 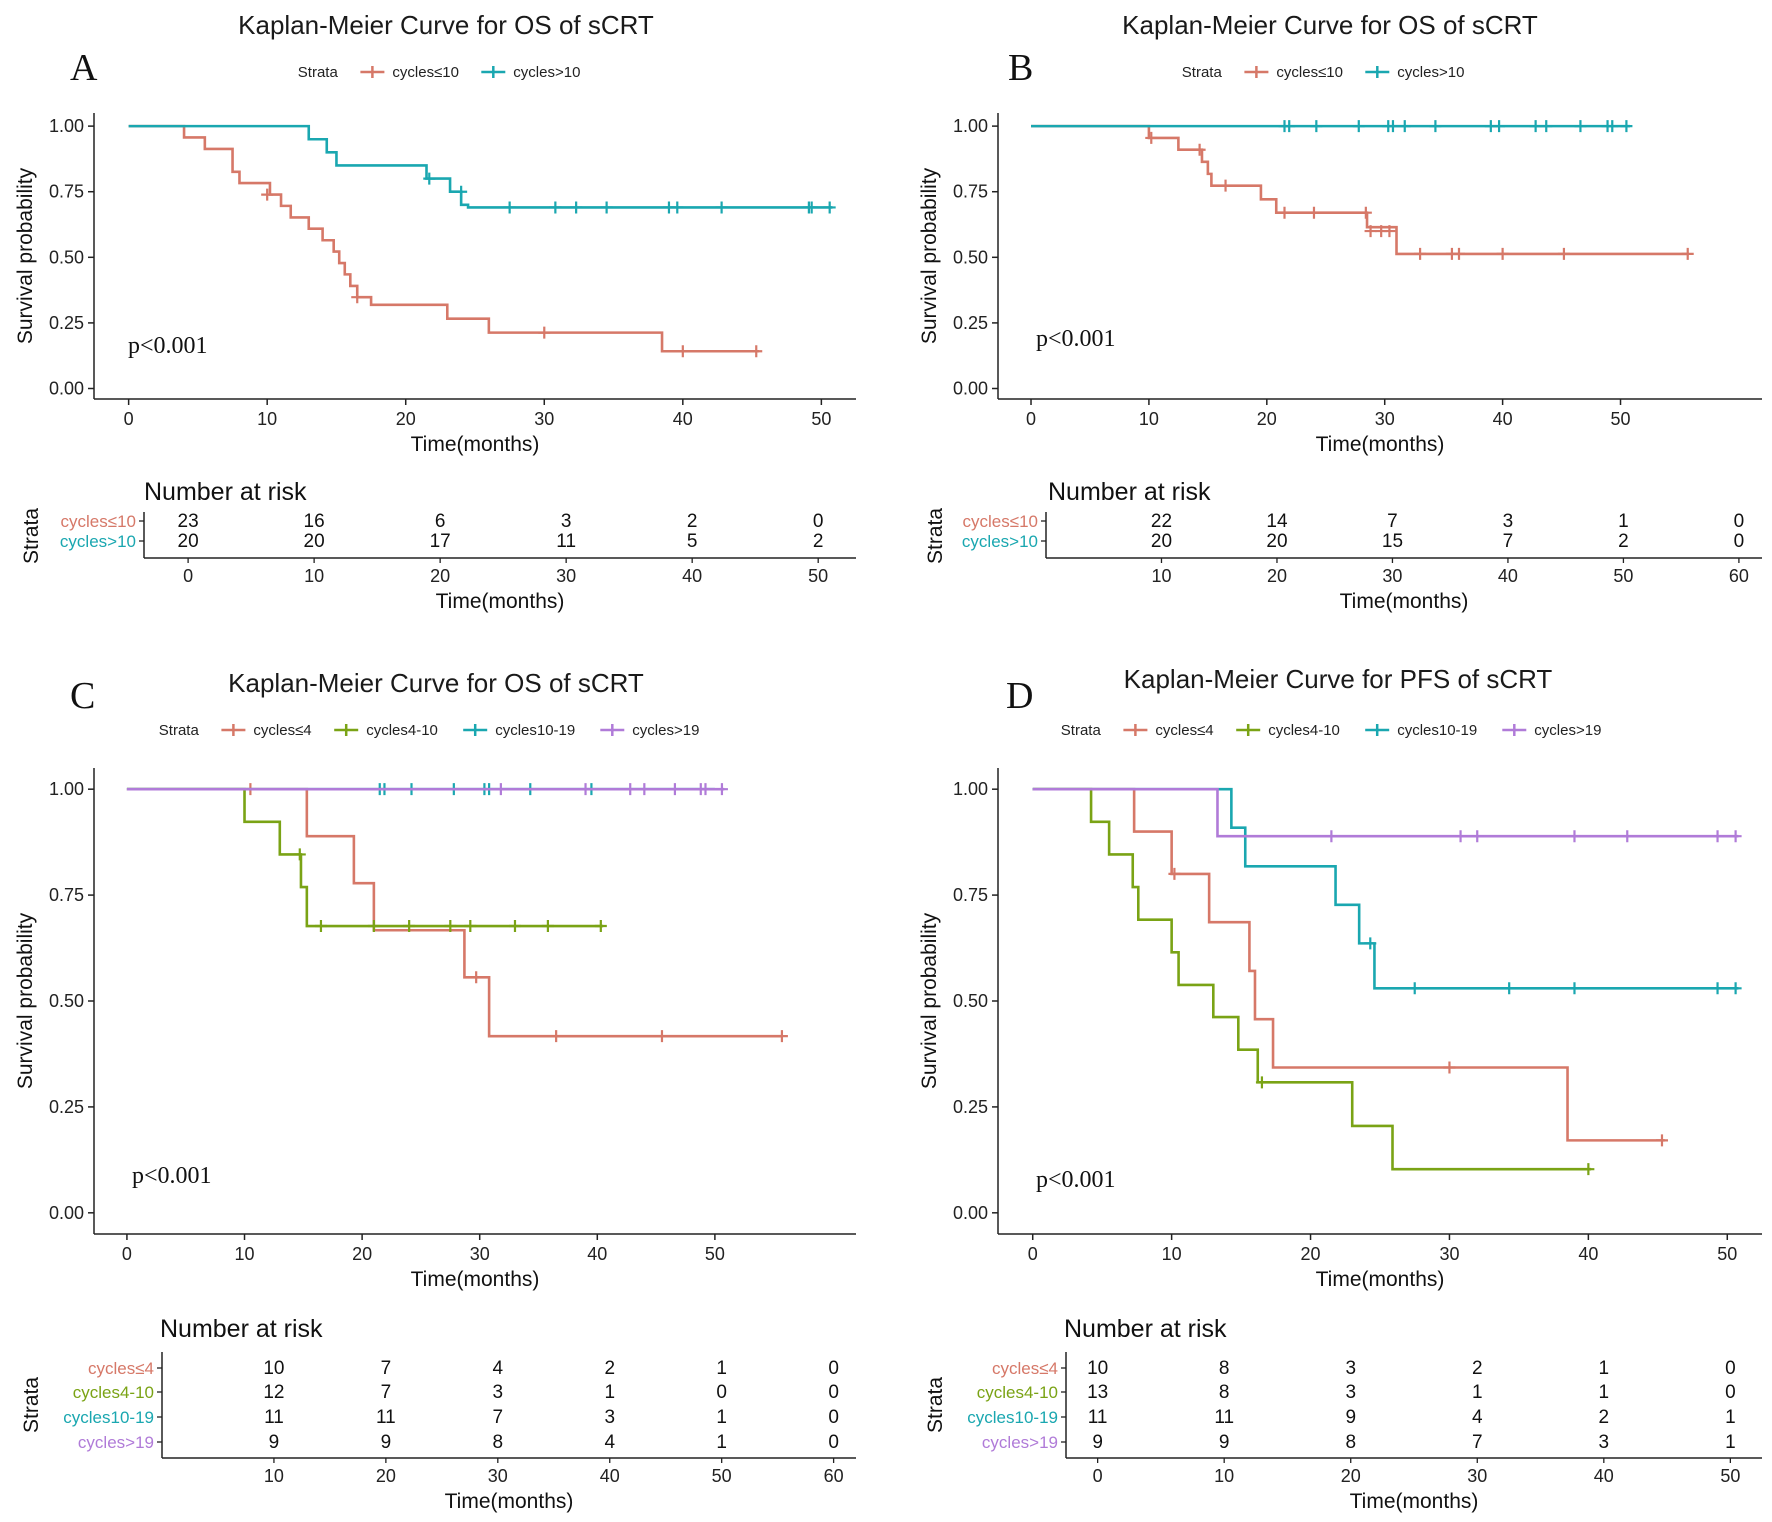 I want to click on series-cycles≤10, so click(x=1362, y=192).